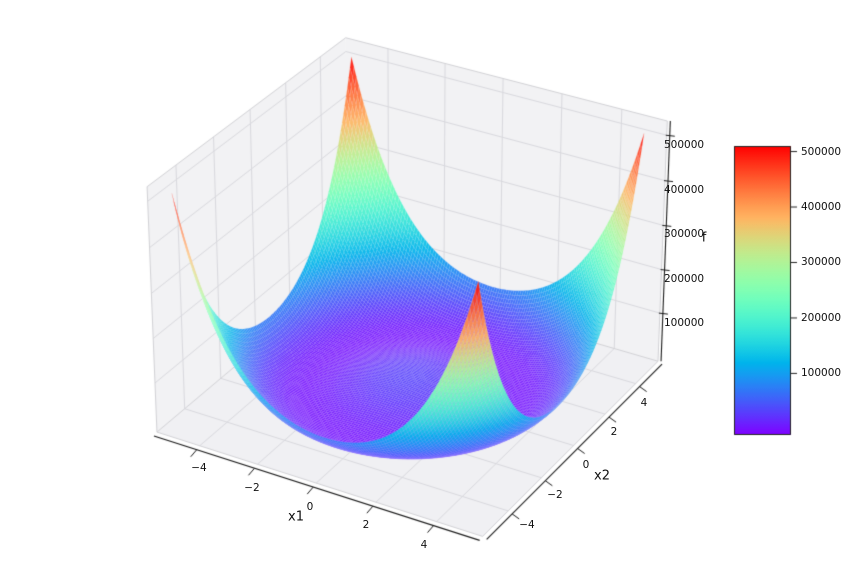 The height and width of the screenshot is (576, 864). What do you see at coordinates (644, 403) in the screenshot?
I see `x2-tick-label-4: 4` at bounding box center [644, 403].